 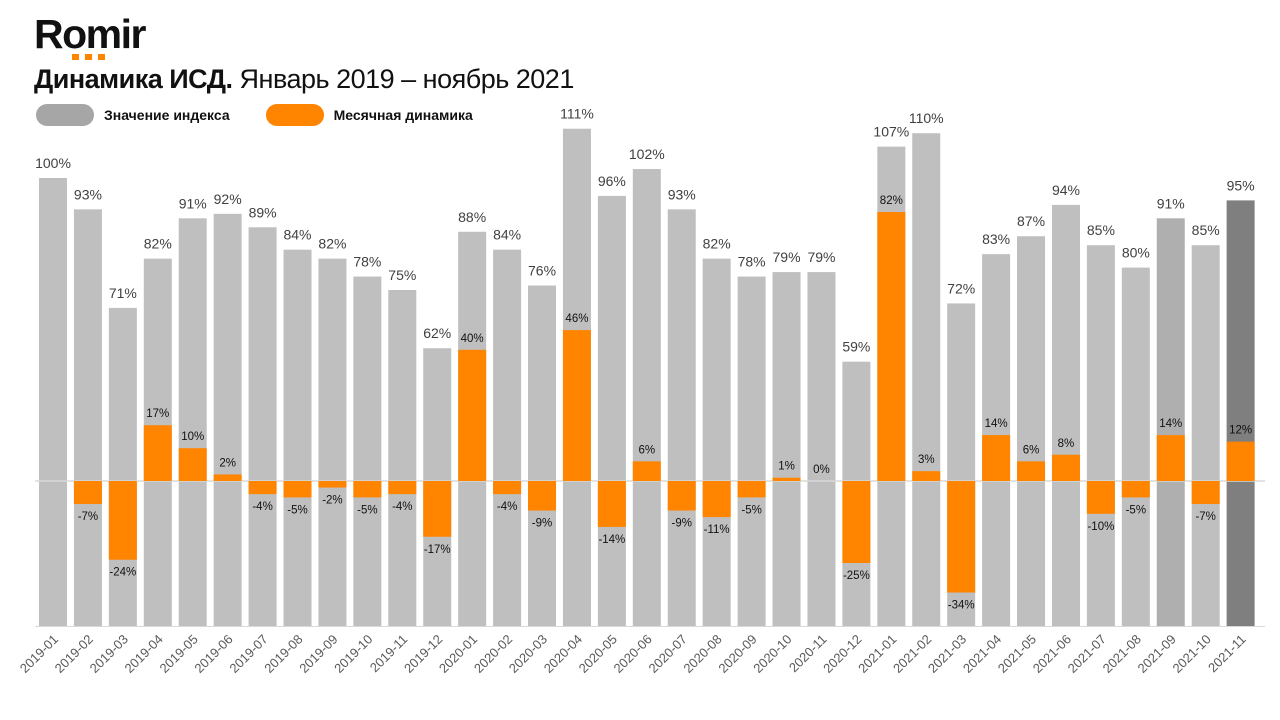 What do you see at coordinates (403, 79) in the screenshot?
I see `chart-title-rest: Январь 2019 – ноябрь 2021` at bounding box center [403, 79].